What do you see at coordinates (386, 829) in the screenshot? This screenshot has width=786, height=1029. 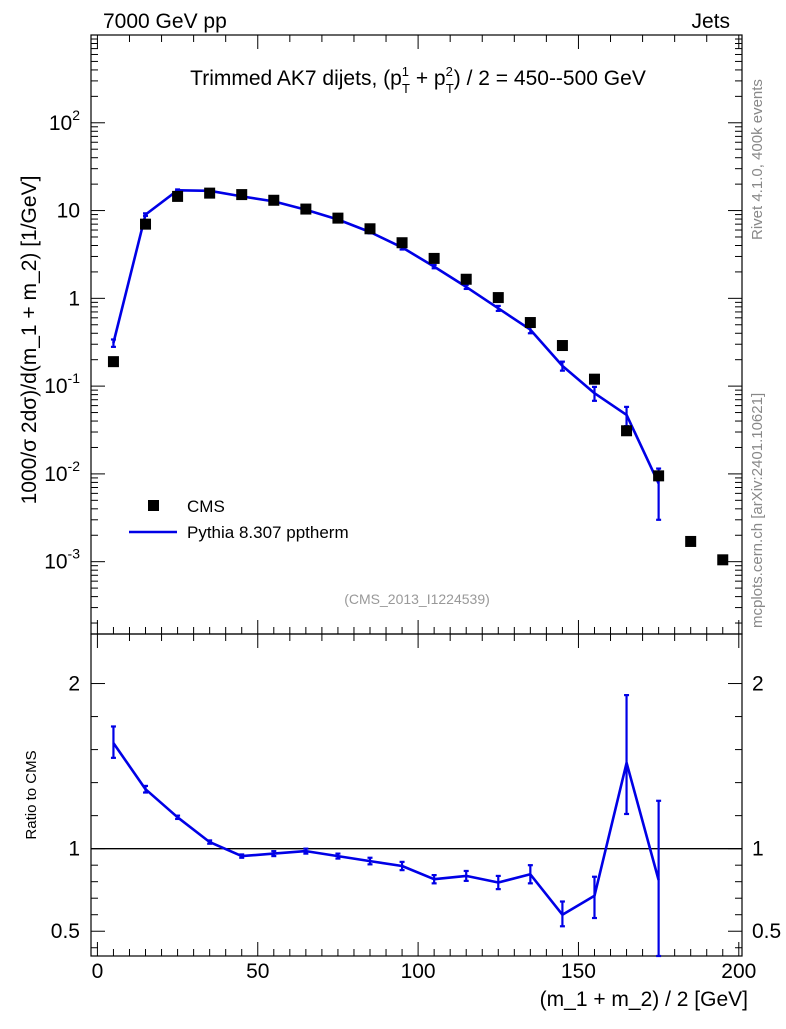 I see `mc-ratio-line` at bounding box center [386, 829].